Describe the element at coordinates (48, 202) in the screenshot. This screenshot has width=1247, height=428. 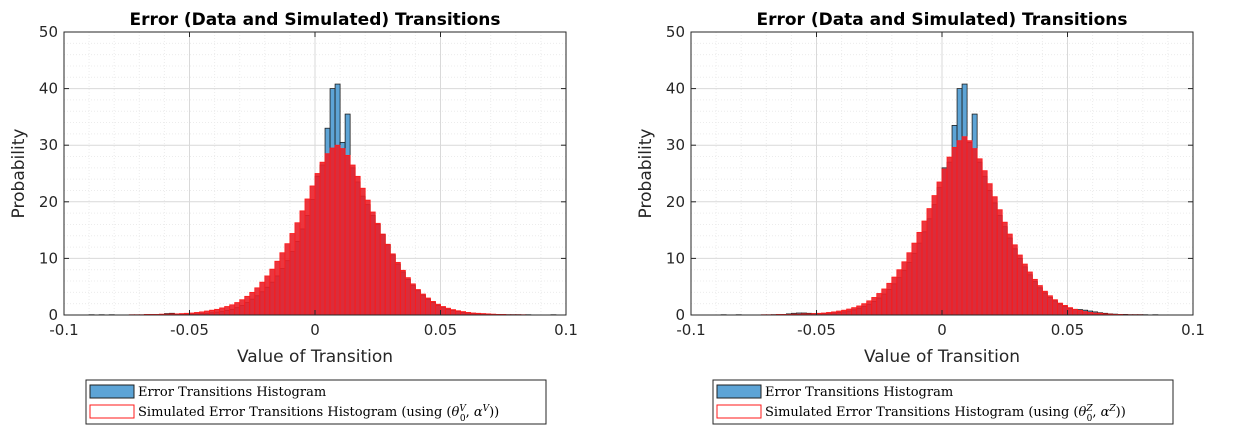
I see `y-tick-label: 20` at that location.